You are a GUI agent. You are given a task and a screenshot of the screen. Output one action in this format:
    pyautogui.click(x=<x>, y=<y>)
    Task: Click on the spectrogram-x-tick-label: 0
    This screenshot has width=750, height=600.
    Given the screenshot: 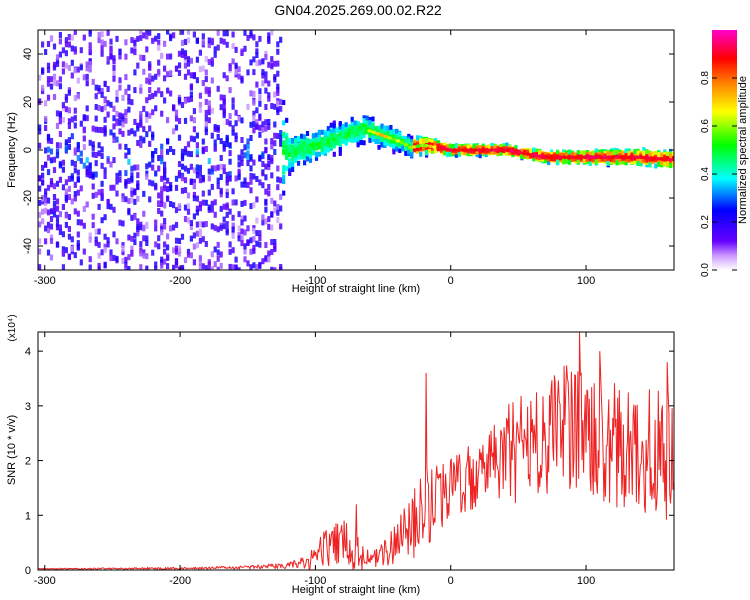 What is the action you would take?
    pyautogui.click(x=451, y=281)
    